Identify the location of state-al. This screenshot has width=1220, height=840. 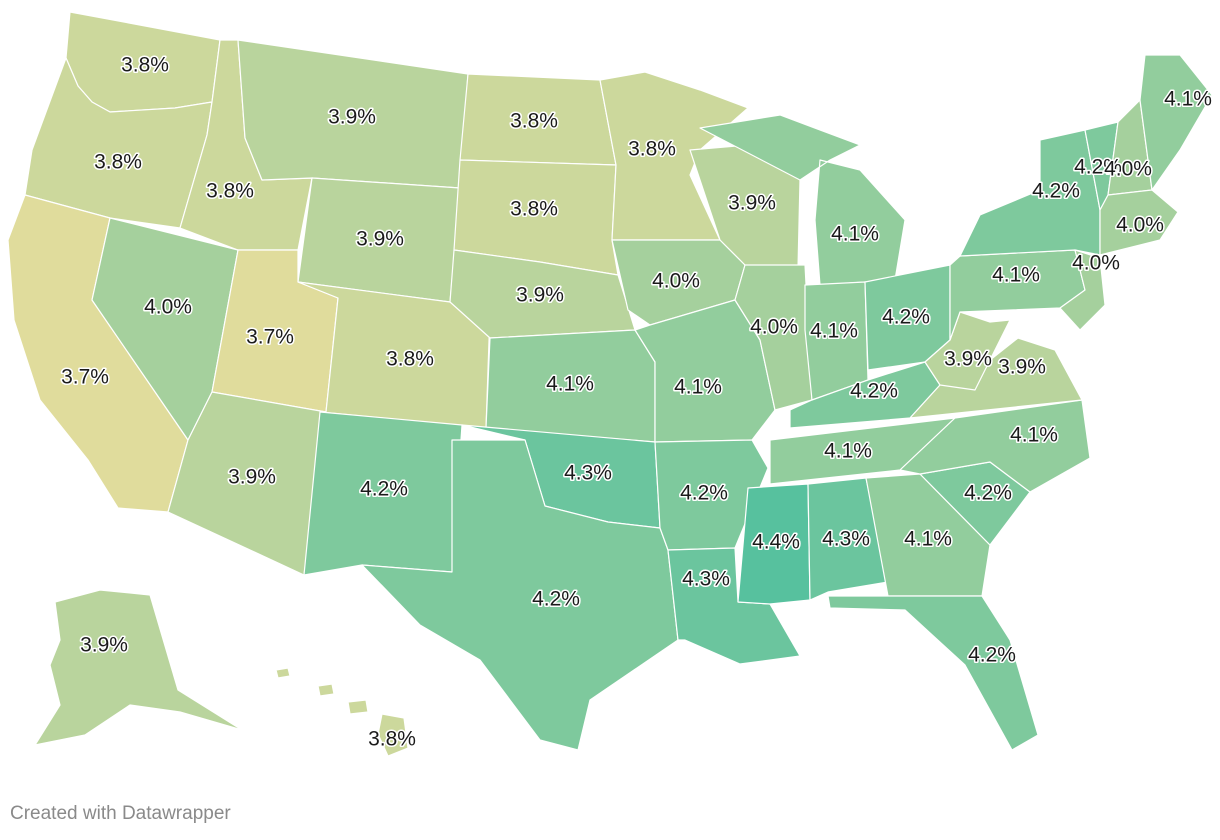
(848, 539).